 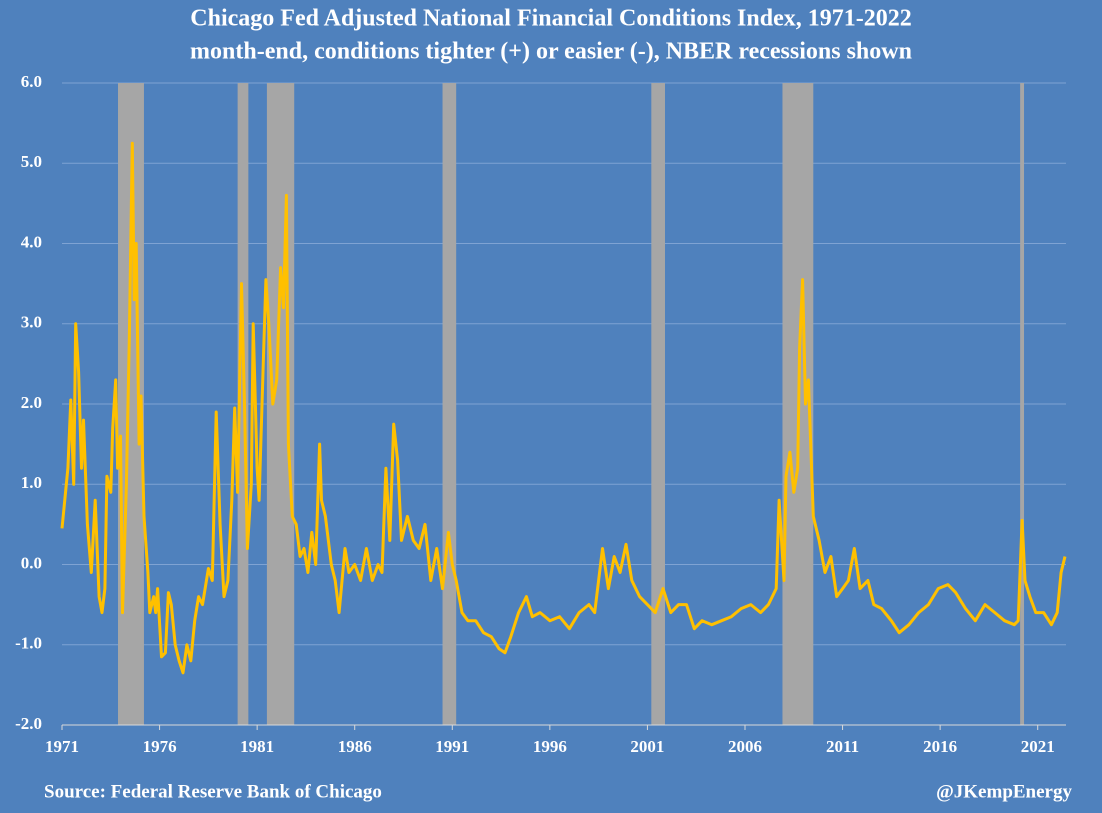 I want to click on y-tick-label: -2.0, so click(x=28, y=723).